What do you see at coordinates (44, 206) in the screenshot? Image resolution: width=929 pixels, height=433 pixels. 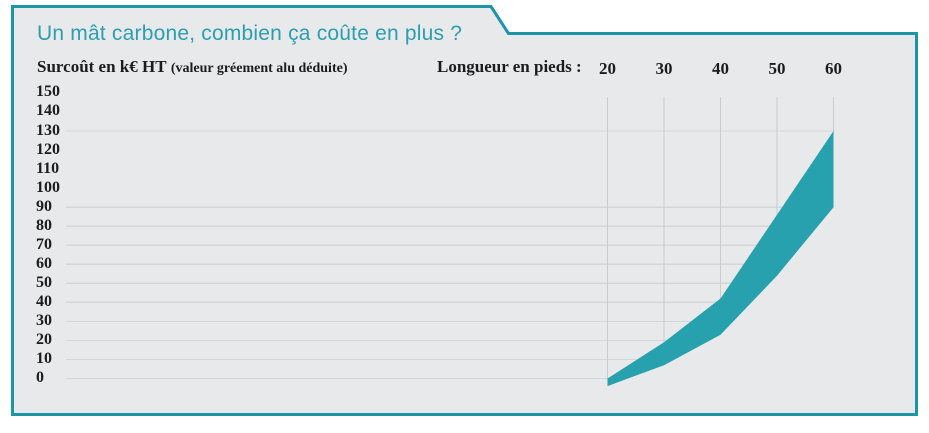 I see `y-tick-label: 90` at bounding box center [44, 206].